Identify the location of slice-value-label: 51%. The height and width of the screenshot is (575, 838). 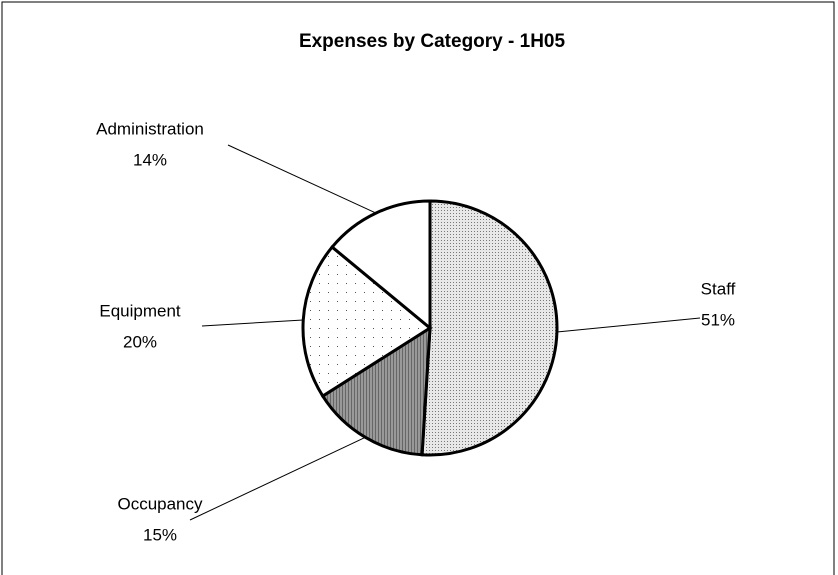
(718, 319).